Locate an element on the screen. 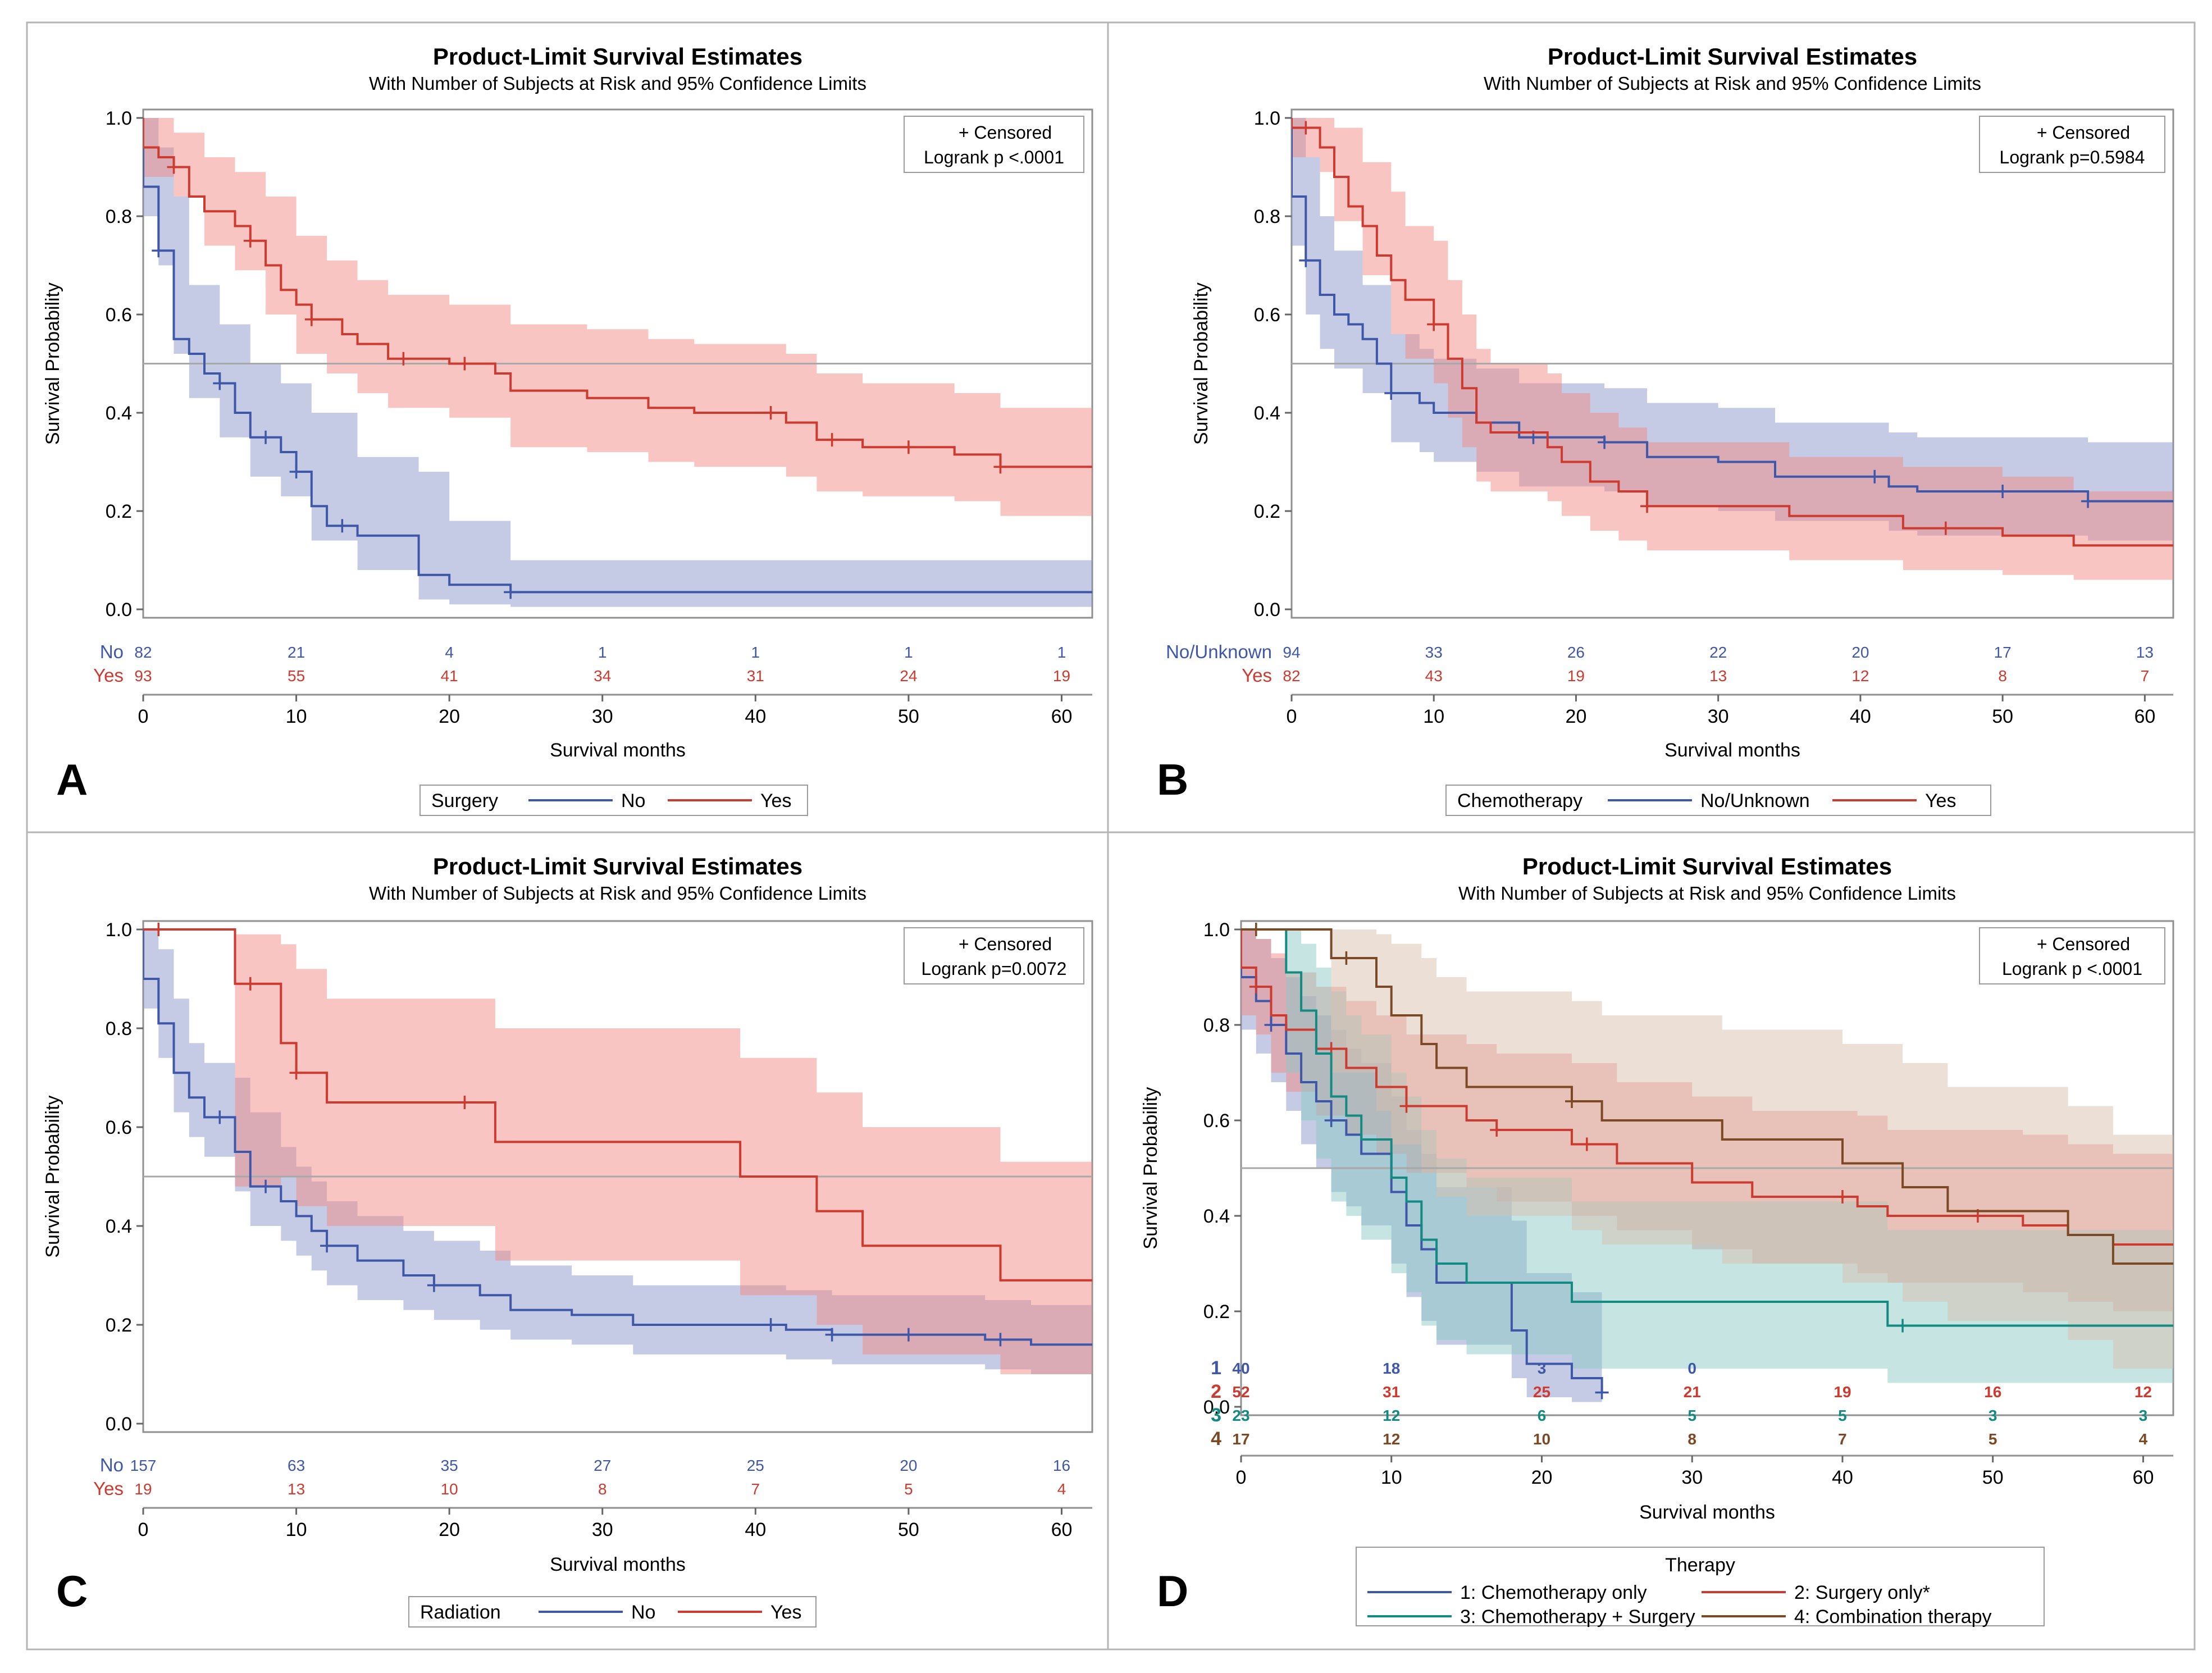 The width and height of the screenshot is (2212, 1673). censored-note: + Censored is located at coordinates (2083, 132).